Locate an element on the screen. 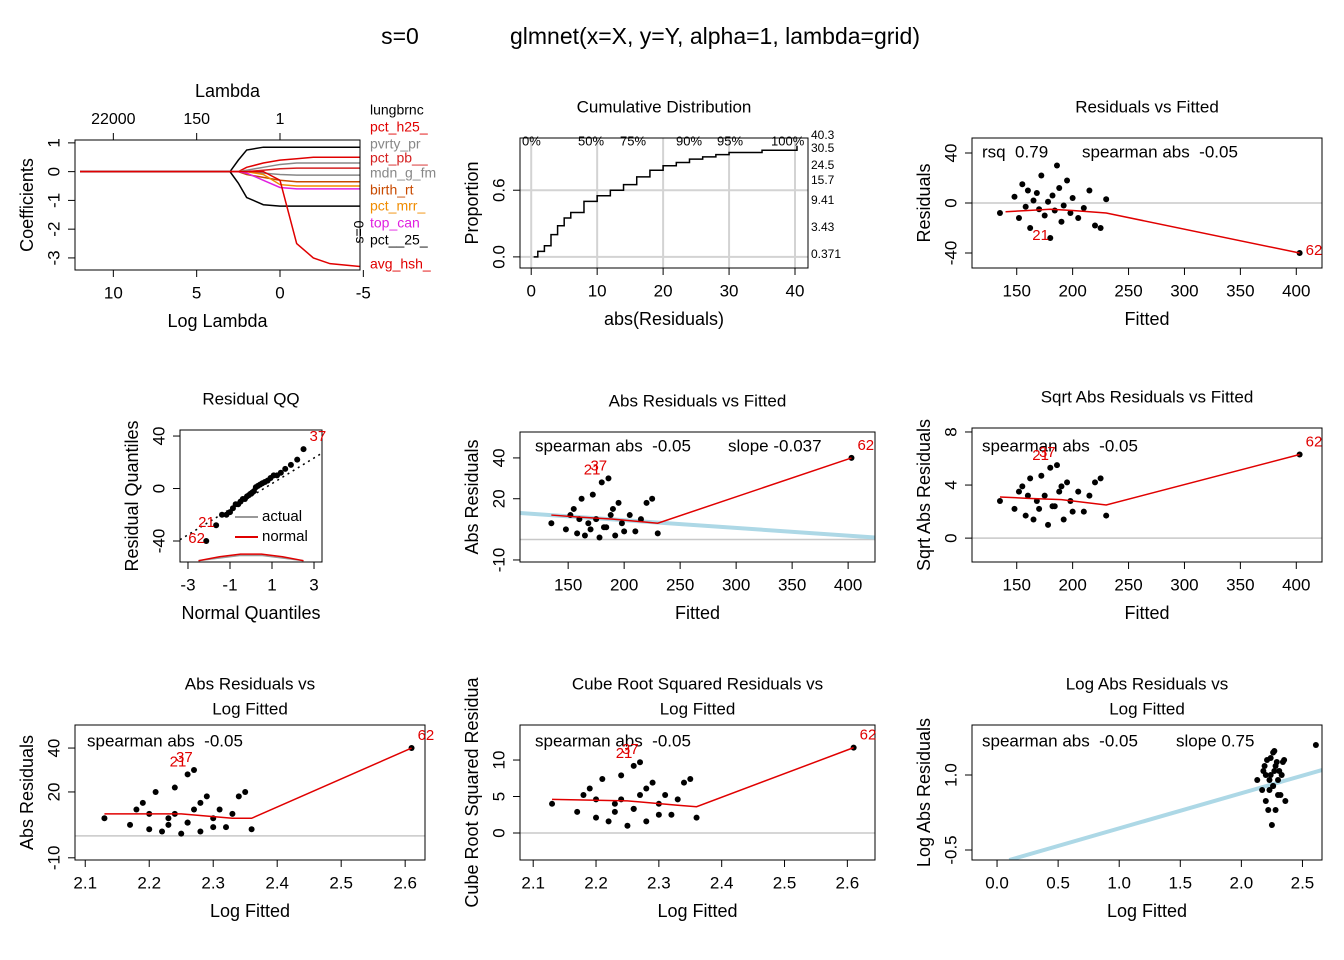 This screenshot has height=960, width=1344. x-tick-label: 20 is located at coordinates (663, 290).